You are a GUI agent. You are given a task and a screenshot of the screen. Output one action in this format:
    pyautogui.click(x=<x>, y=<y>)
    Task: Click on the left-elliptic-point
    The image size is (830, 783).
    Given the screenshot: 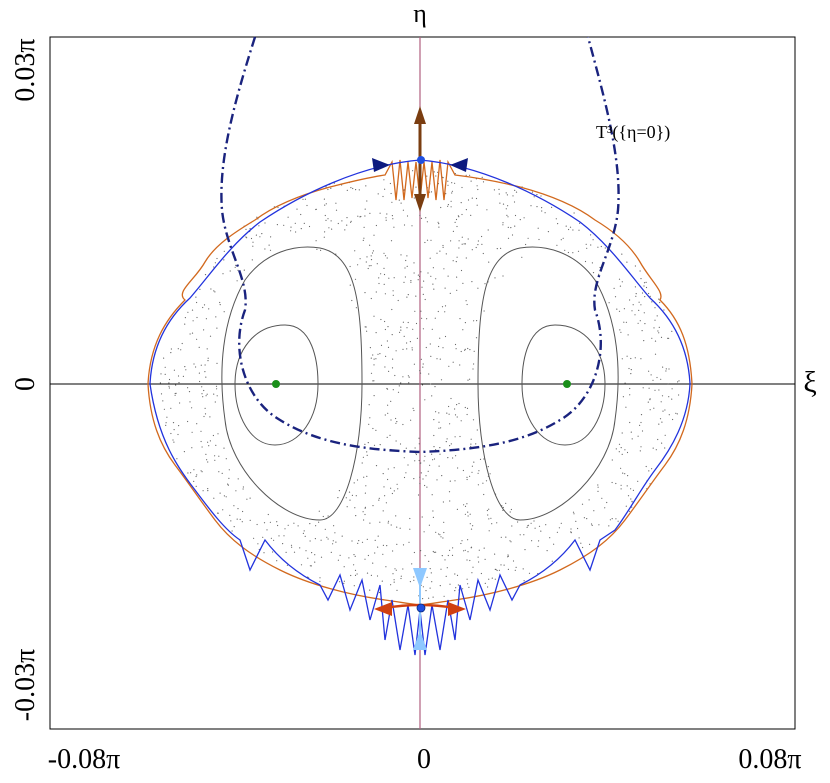 What is the action you would take?
    pyautogui.click(x=276, y=384)
    